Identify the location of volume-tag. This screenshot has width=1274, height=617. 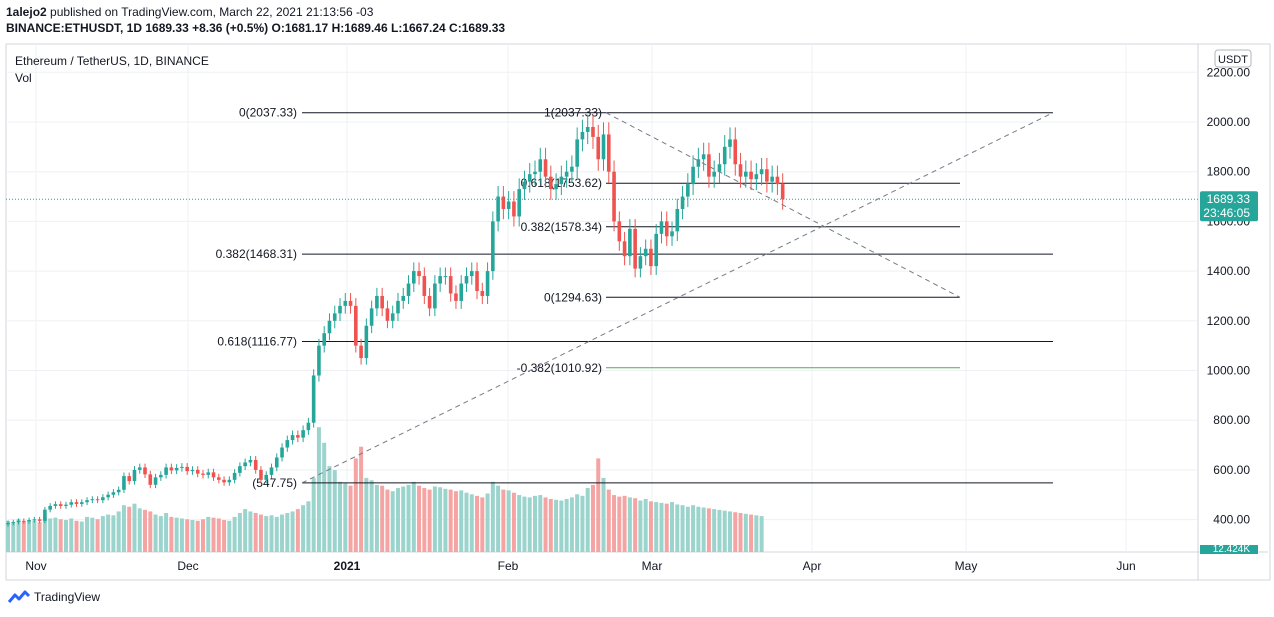
(1229, 549).